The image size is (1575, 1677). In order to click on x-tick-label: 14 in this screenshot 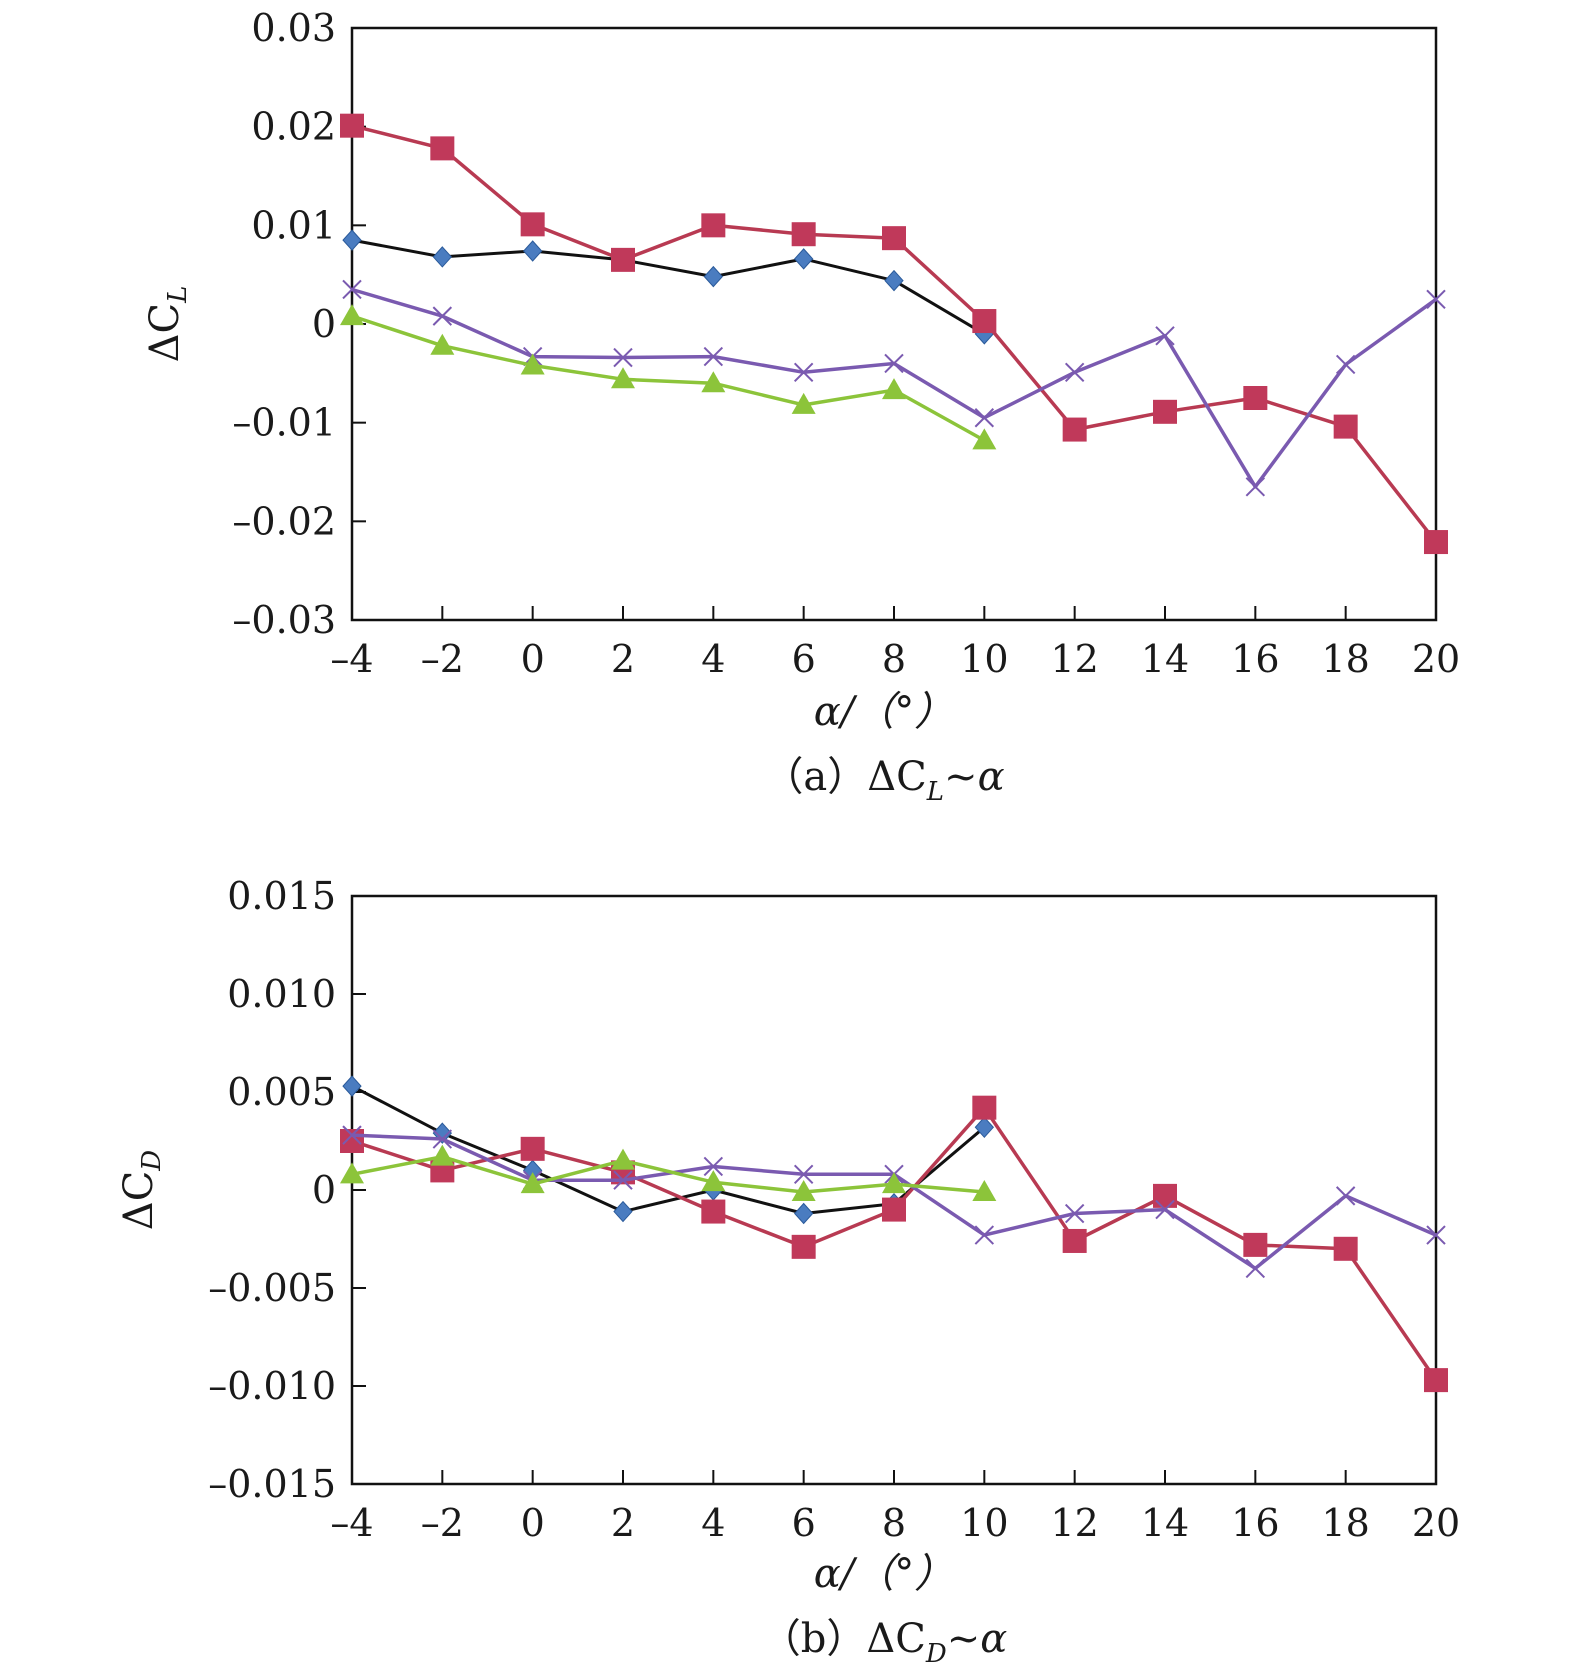, I will do `click(1165, 1523)`.